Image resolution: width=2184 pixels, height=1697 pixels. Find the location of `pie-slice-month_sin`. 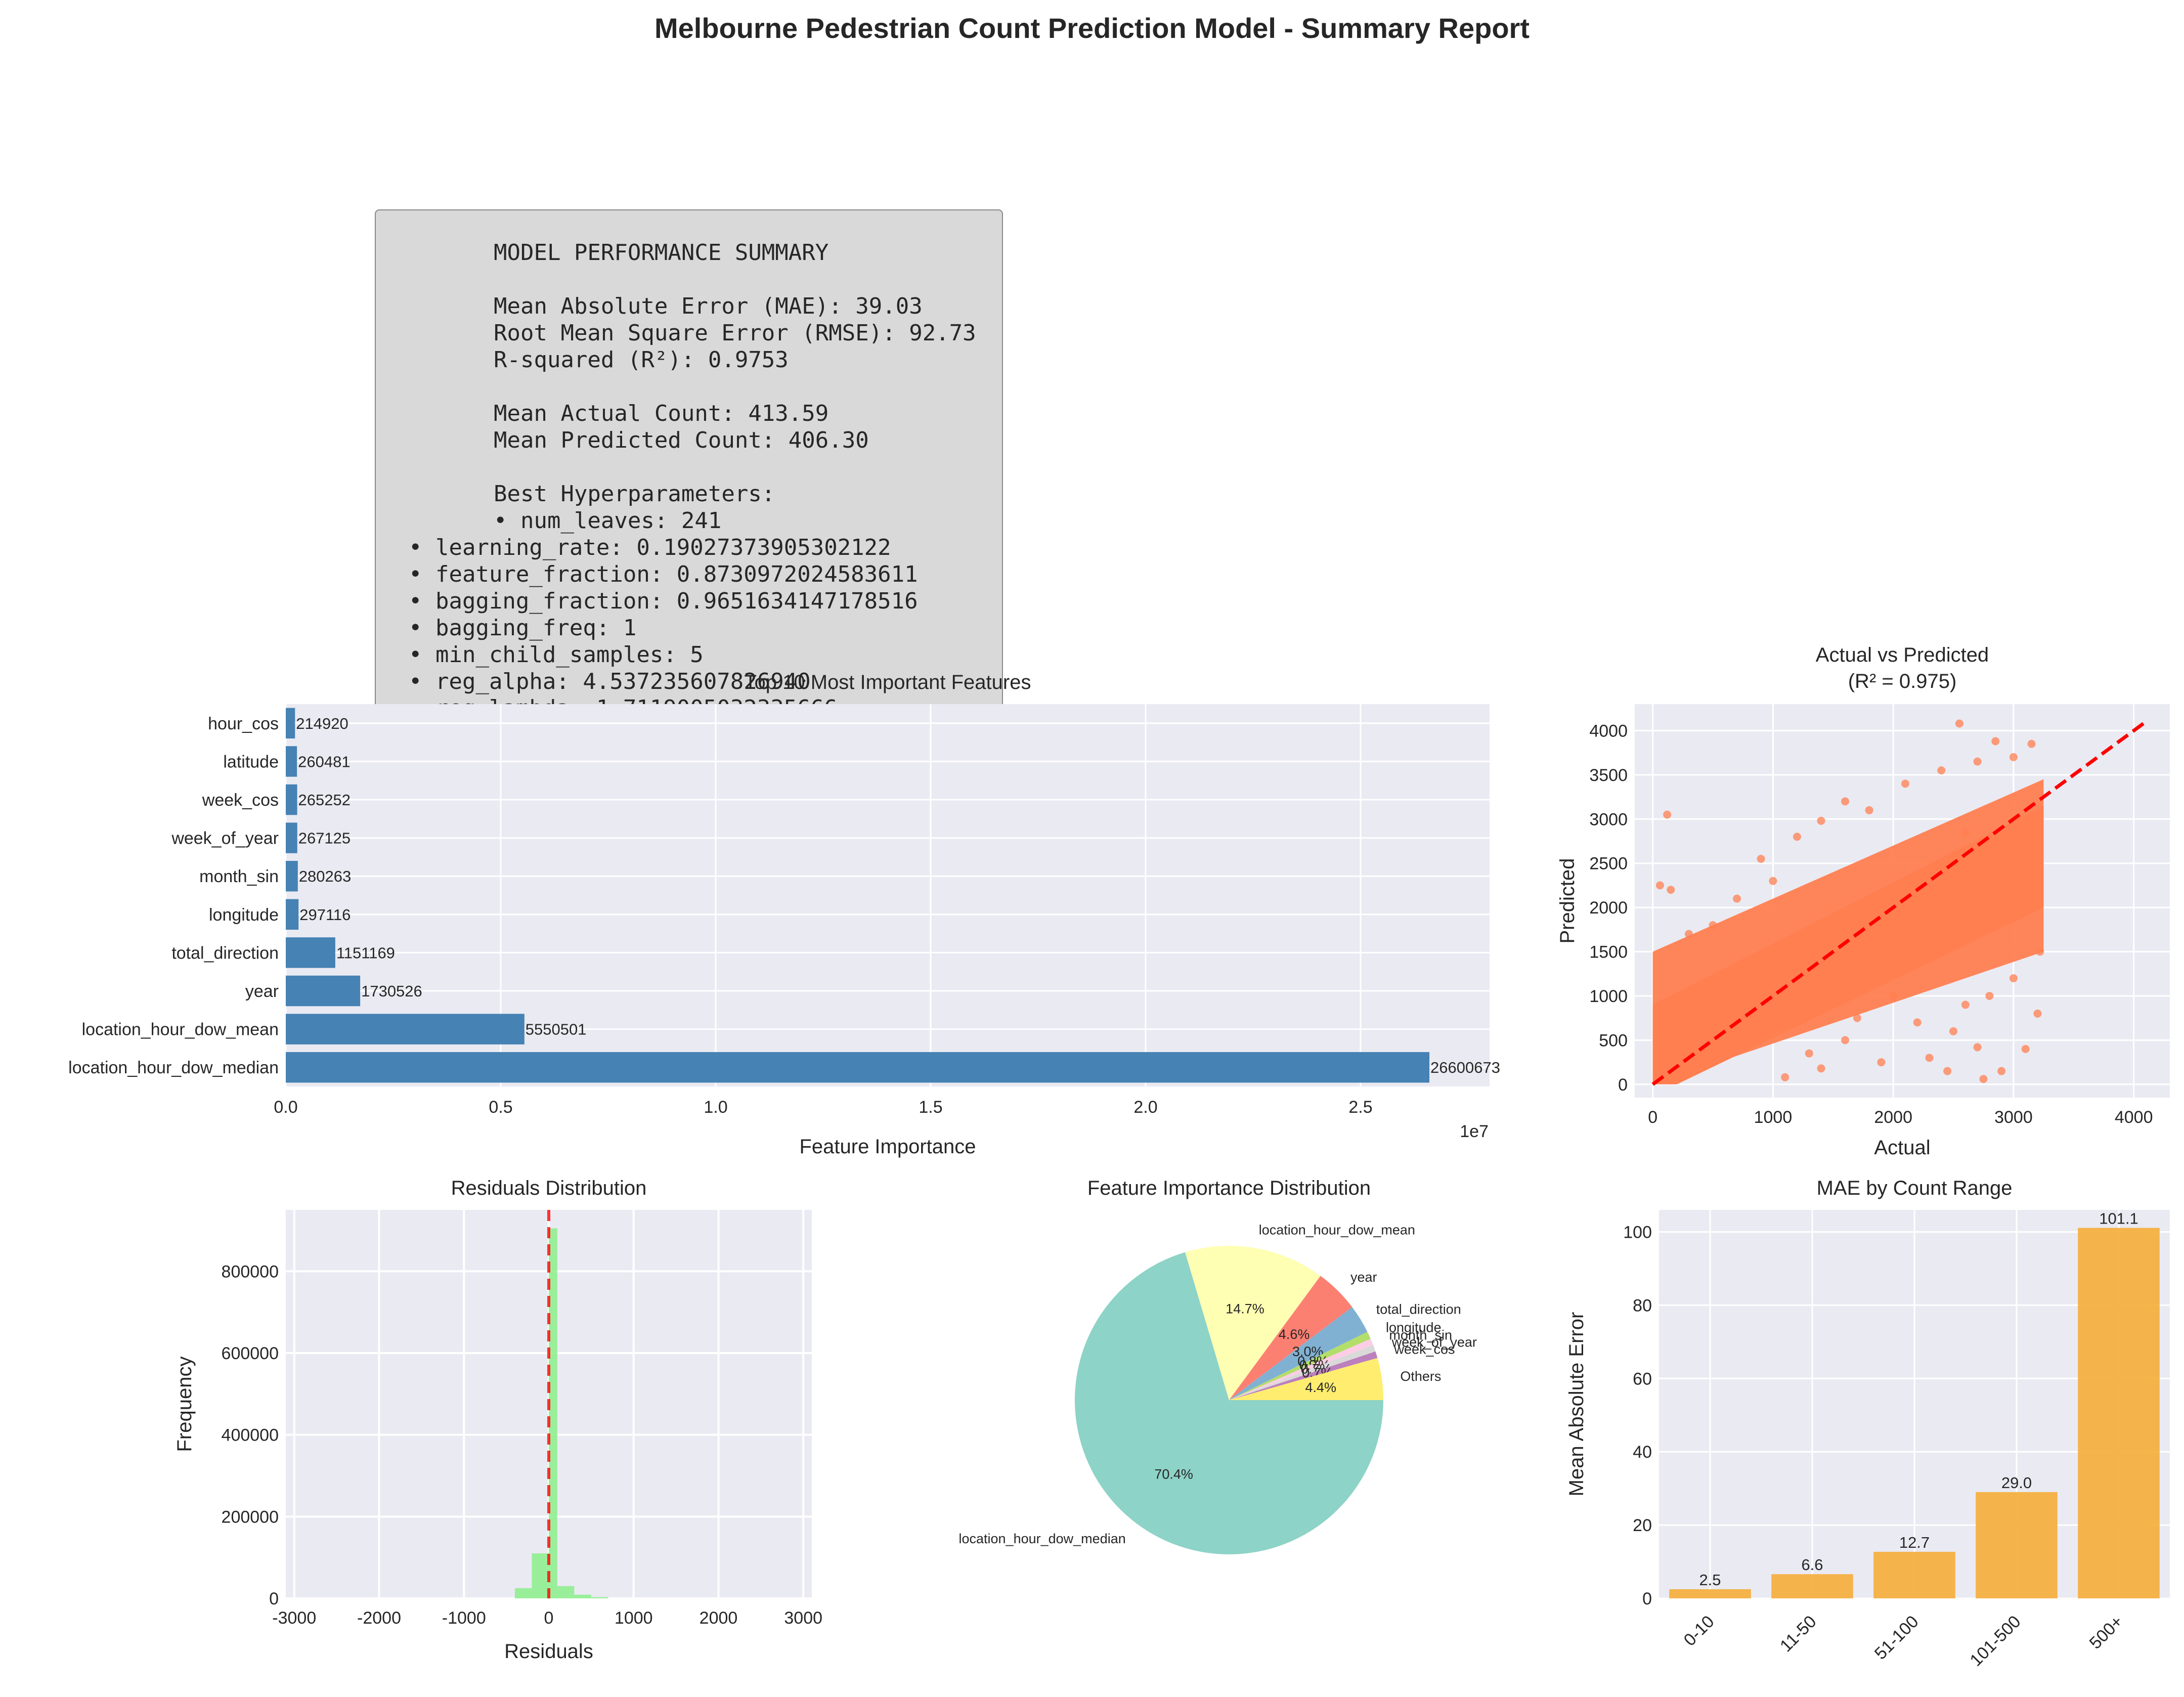

pie-slice-month_sin is located at coordinates (1301, 1369).